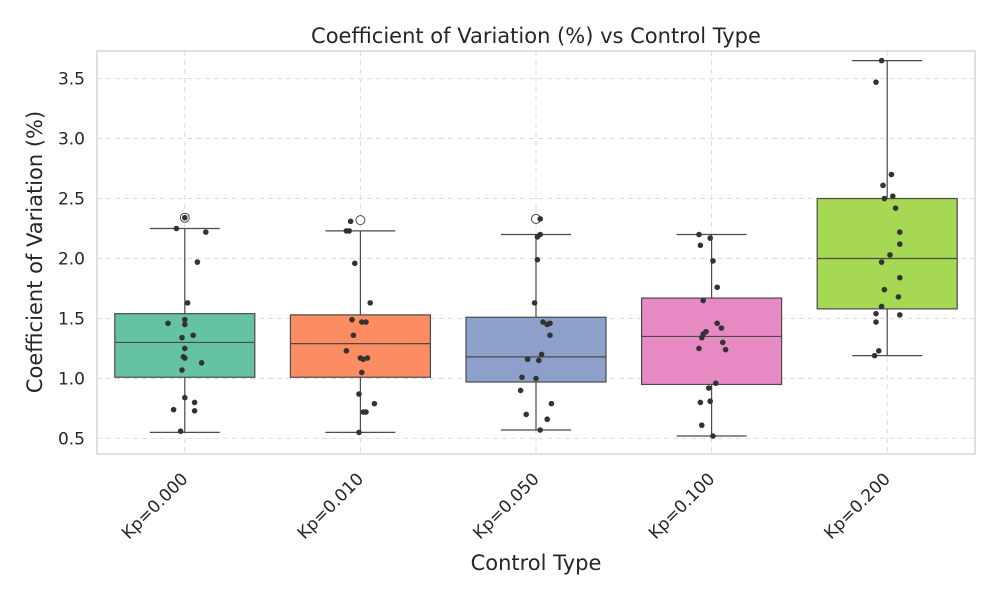 The width and height of the screenshot is (1000, 600). What do you see at coordinates (155, 506) in the screenshot?
I see `x-tick-label: Kp=0.000` at bounding box center [155, 506].